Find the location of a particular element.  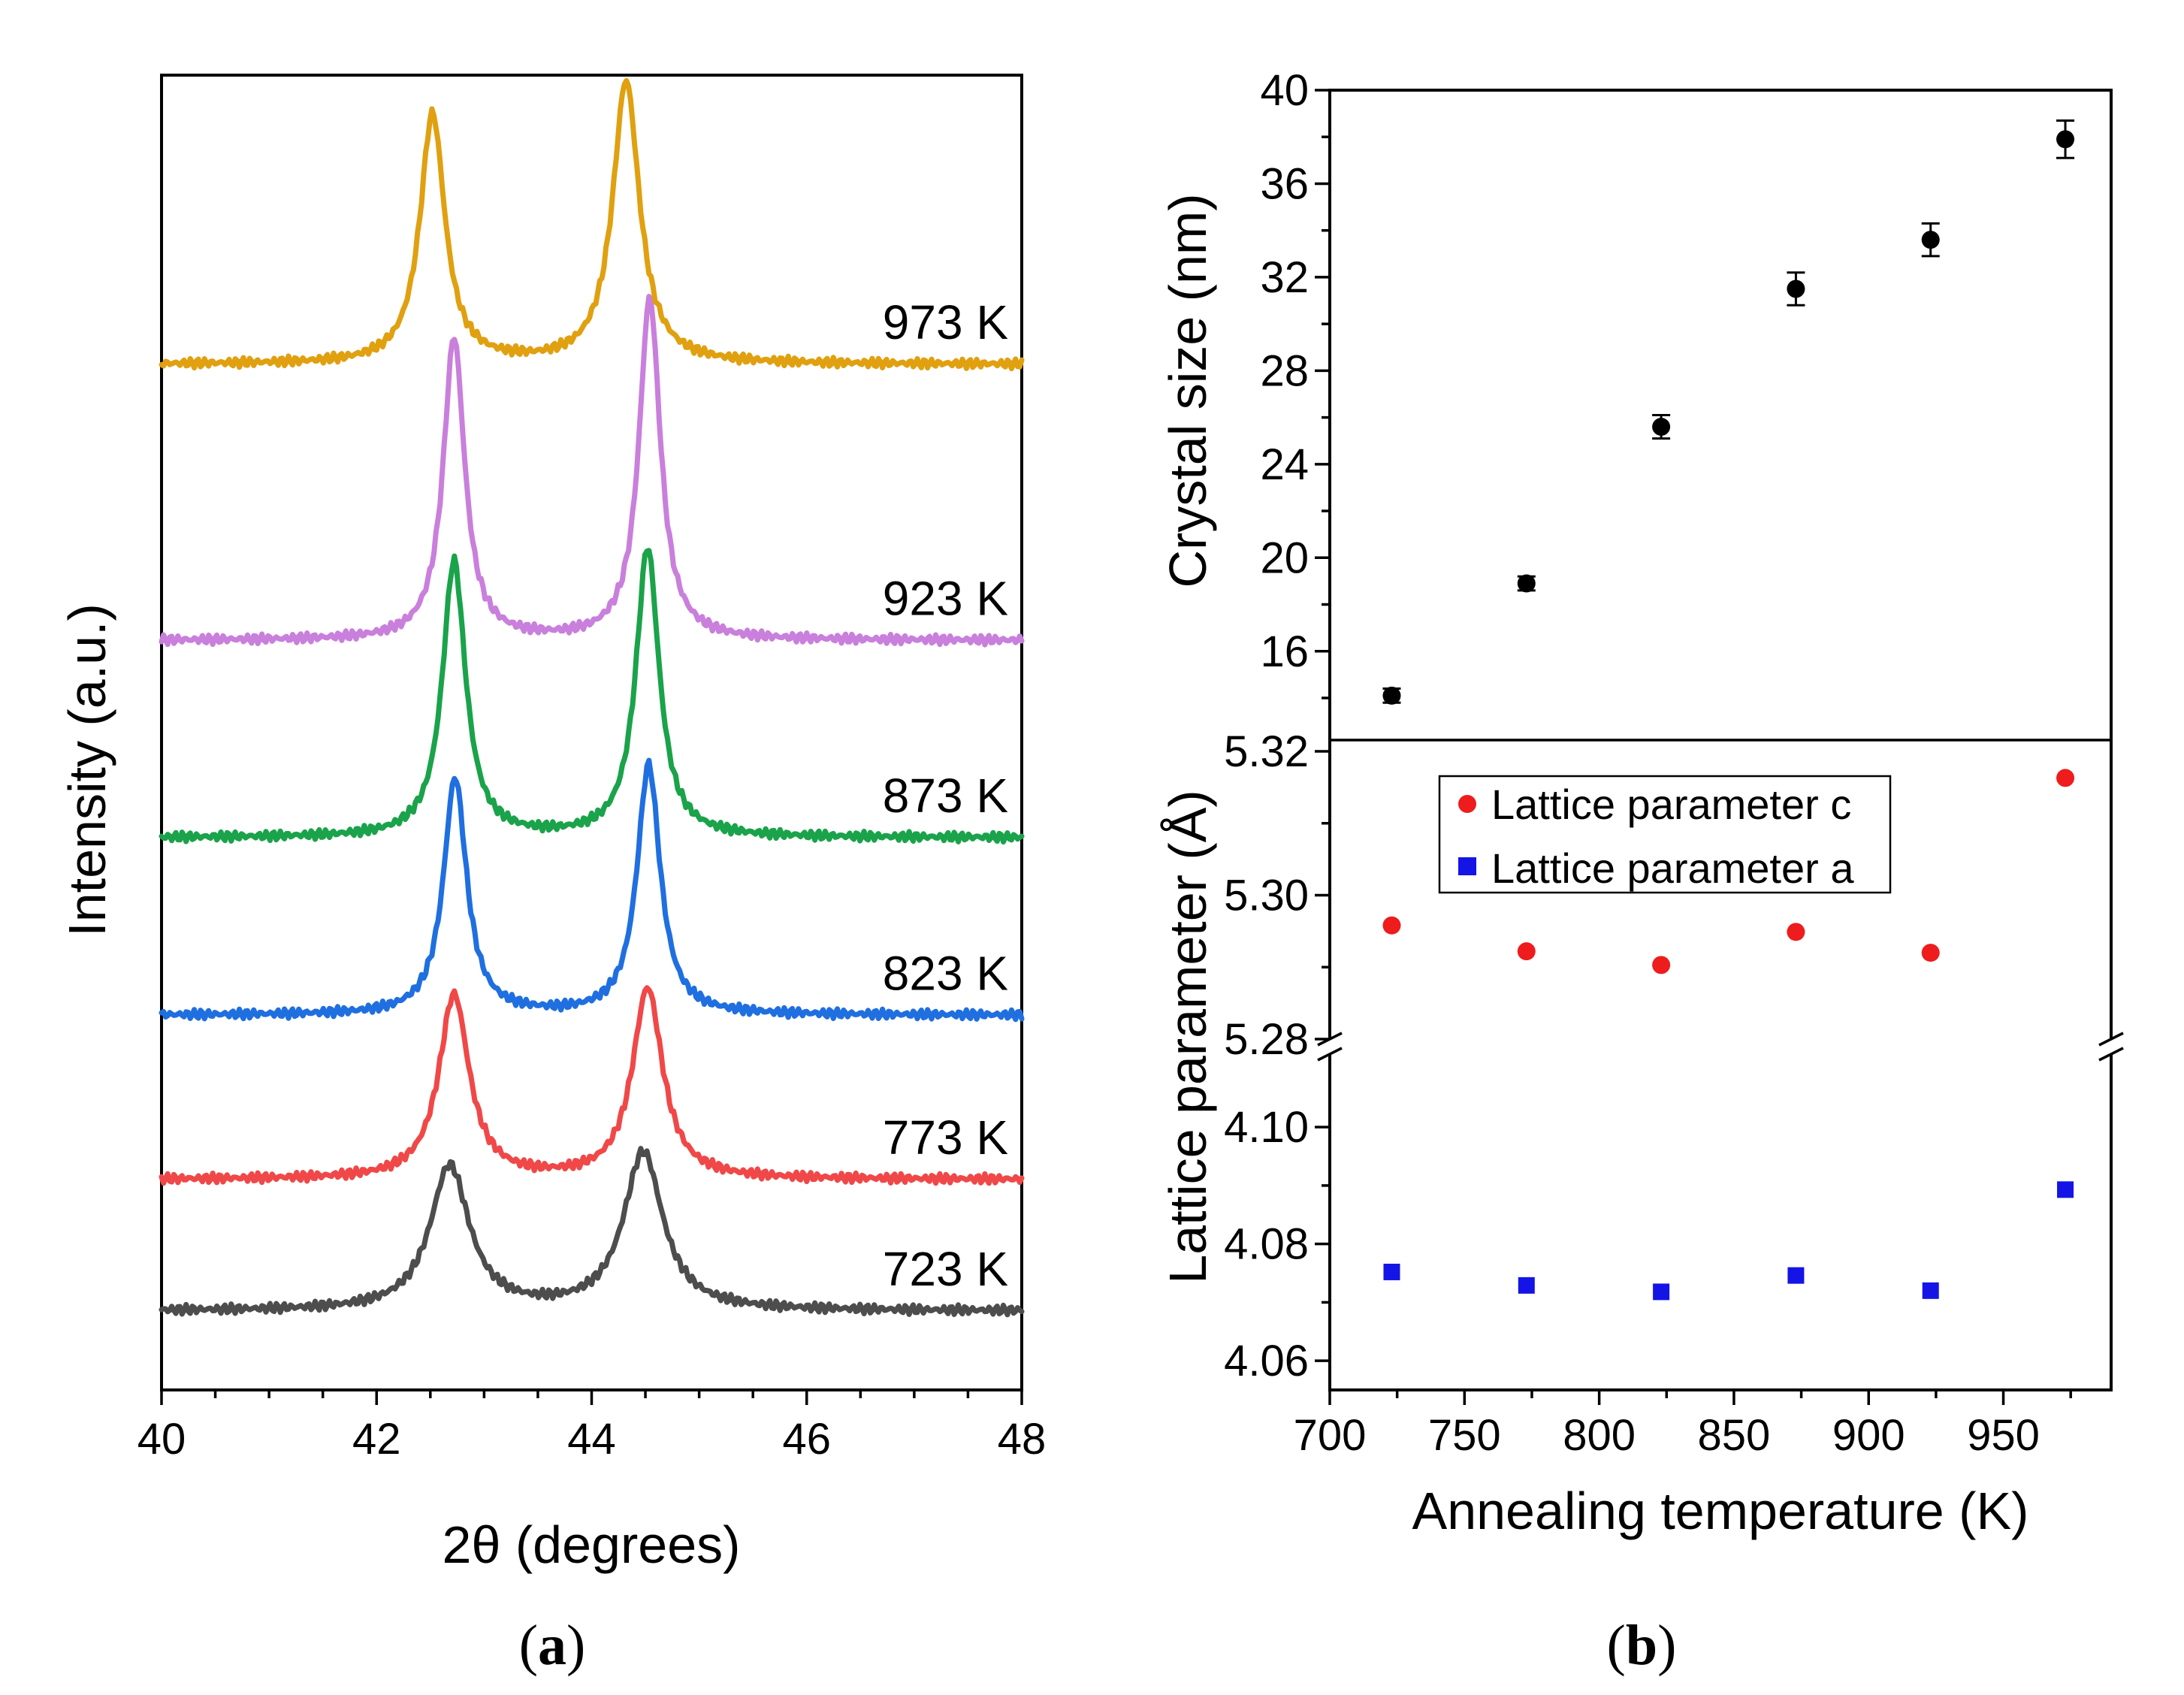

legend-label-c: Lattice parameter c is located at coordinates (1671, 804).